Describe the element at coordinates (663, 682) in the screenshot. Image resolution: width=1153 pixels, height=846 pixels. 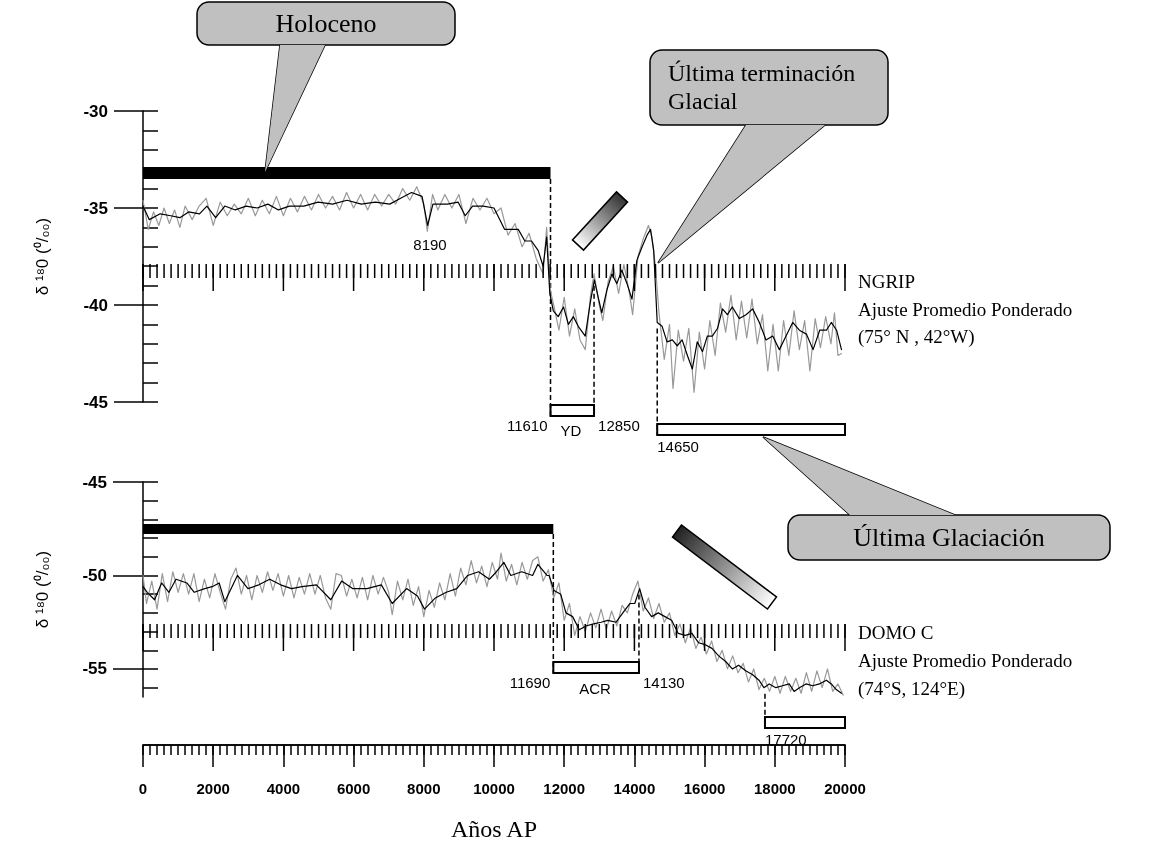
I see `ref-line-label: 14130` at that location.